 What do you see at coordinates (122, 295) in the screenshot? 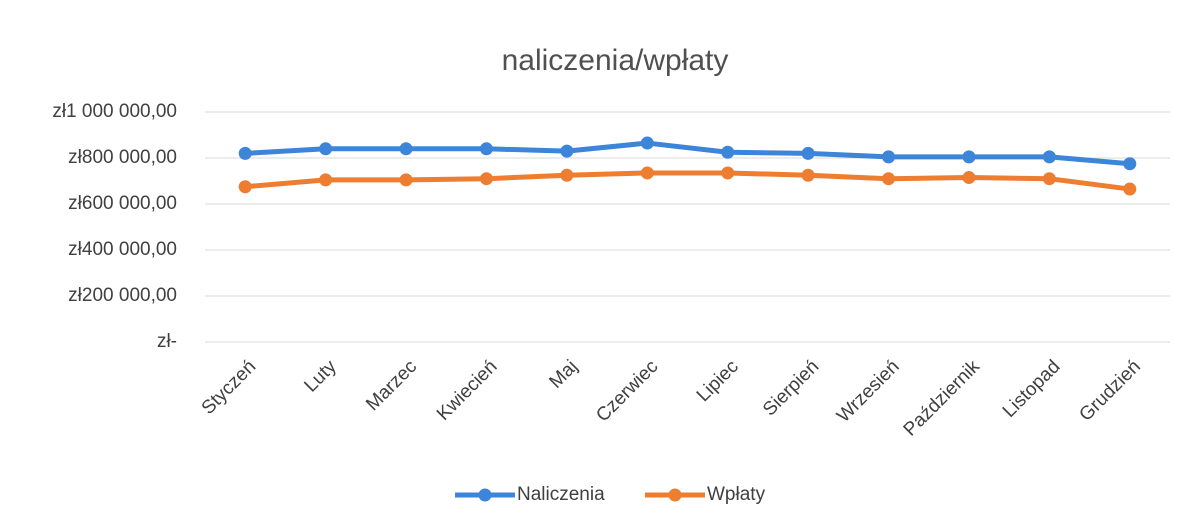
I see `y-tick-label: zł200 000,00` at bounding box center [122, 295].